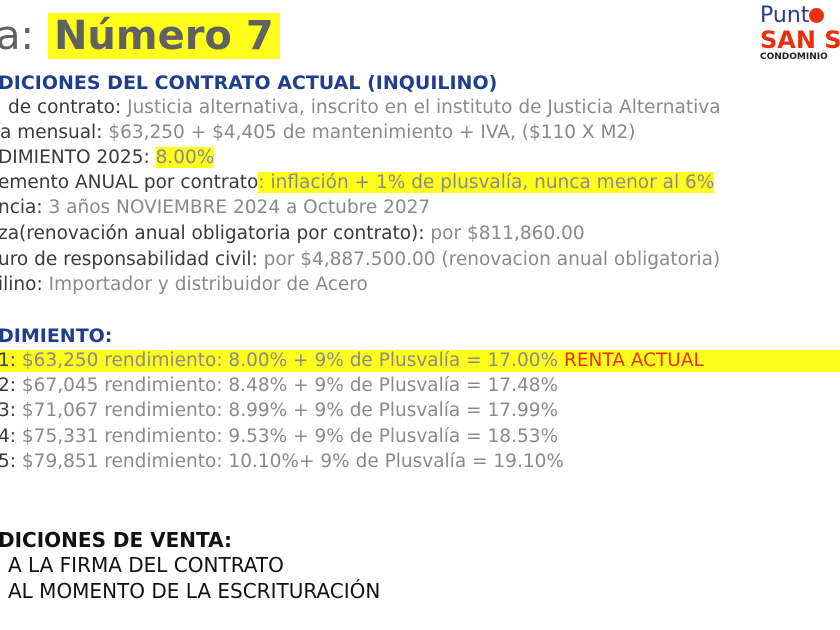  I want to click on contract-conditions-header: DICIONES DEL CONTRATO ACTUAL (INQUILINO), so click(249, 83).